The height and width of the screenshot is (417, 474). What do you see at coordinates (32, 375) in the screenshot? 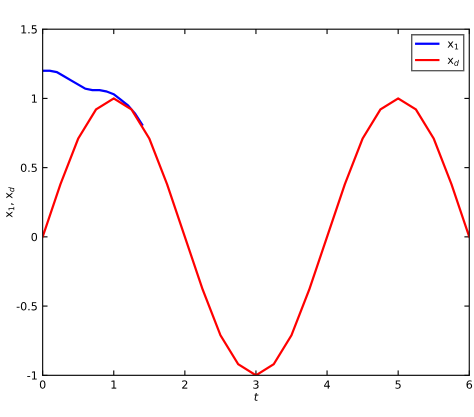
I see `y-tick-label: -1` at bounding box center [32, 375].